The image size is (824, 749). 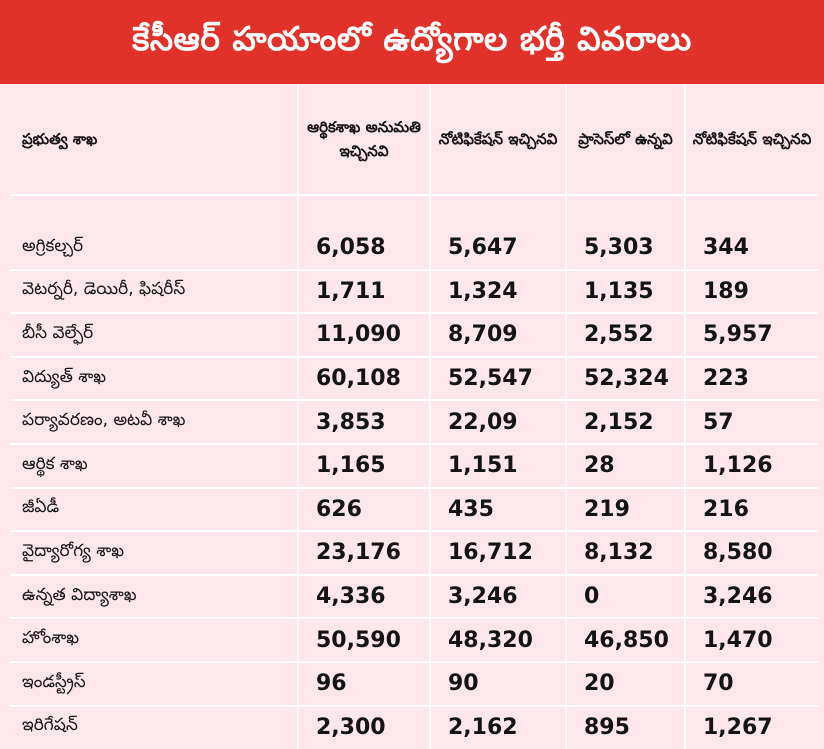 What do you see at coordinates (351, 248) in the screenshot?
I see `count-value: 6,058` at bounding box center [351, 248].